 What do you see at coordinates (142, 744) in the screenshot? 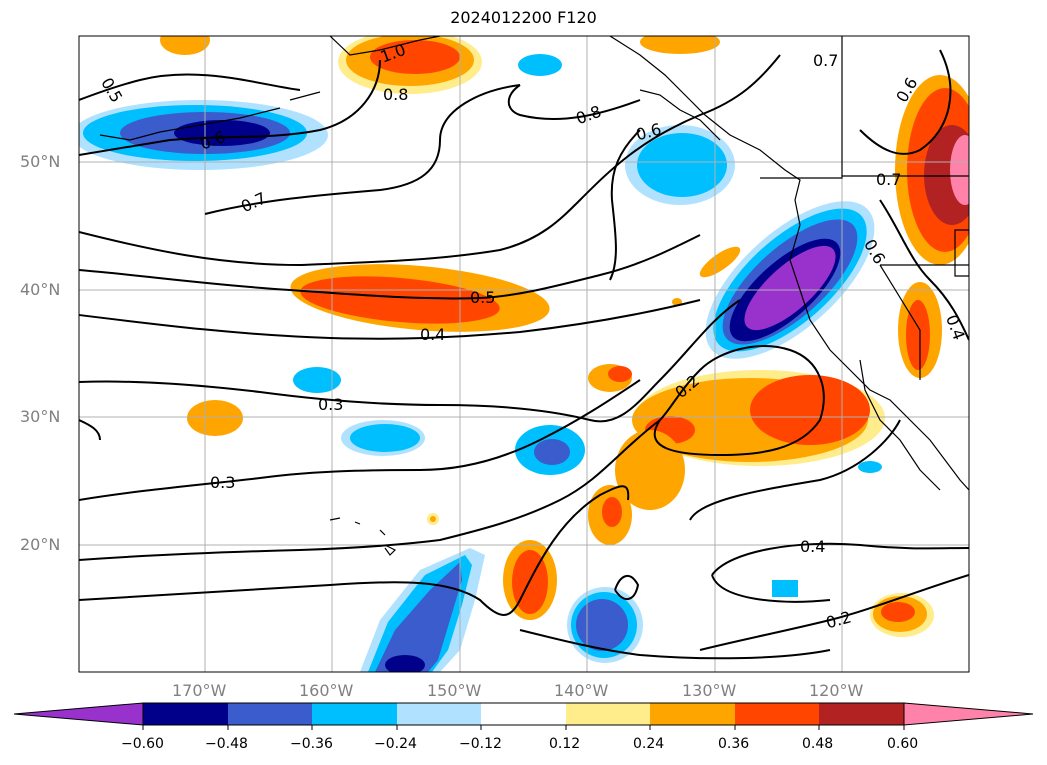
I see `colorbar-tick-label: −0.60` at bounding box center [142, 744].